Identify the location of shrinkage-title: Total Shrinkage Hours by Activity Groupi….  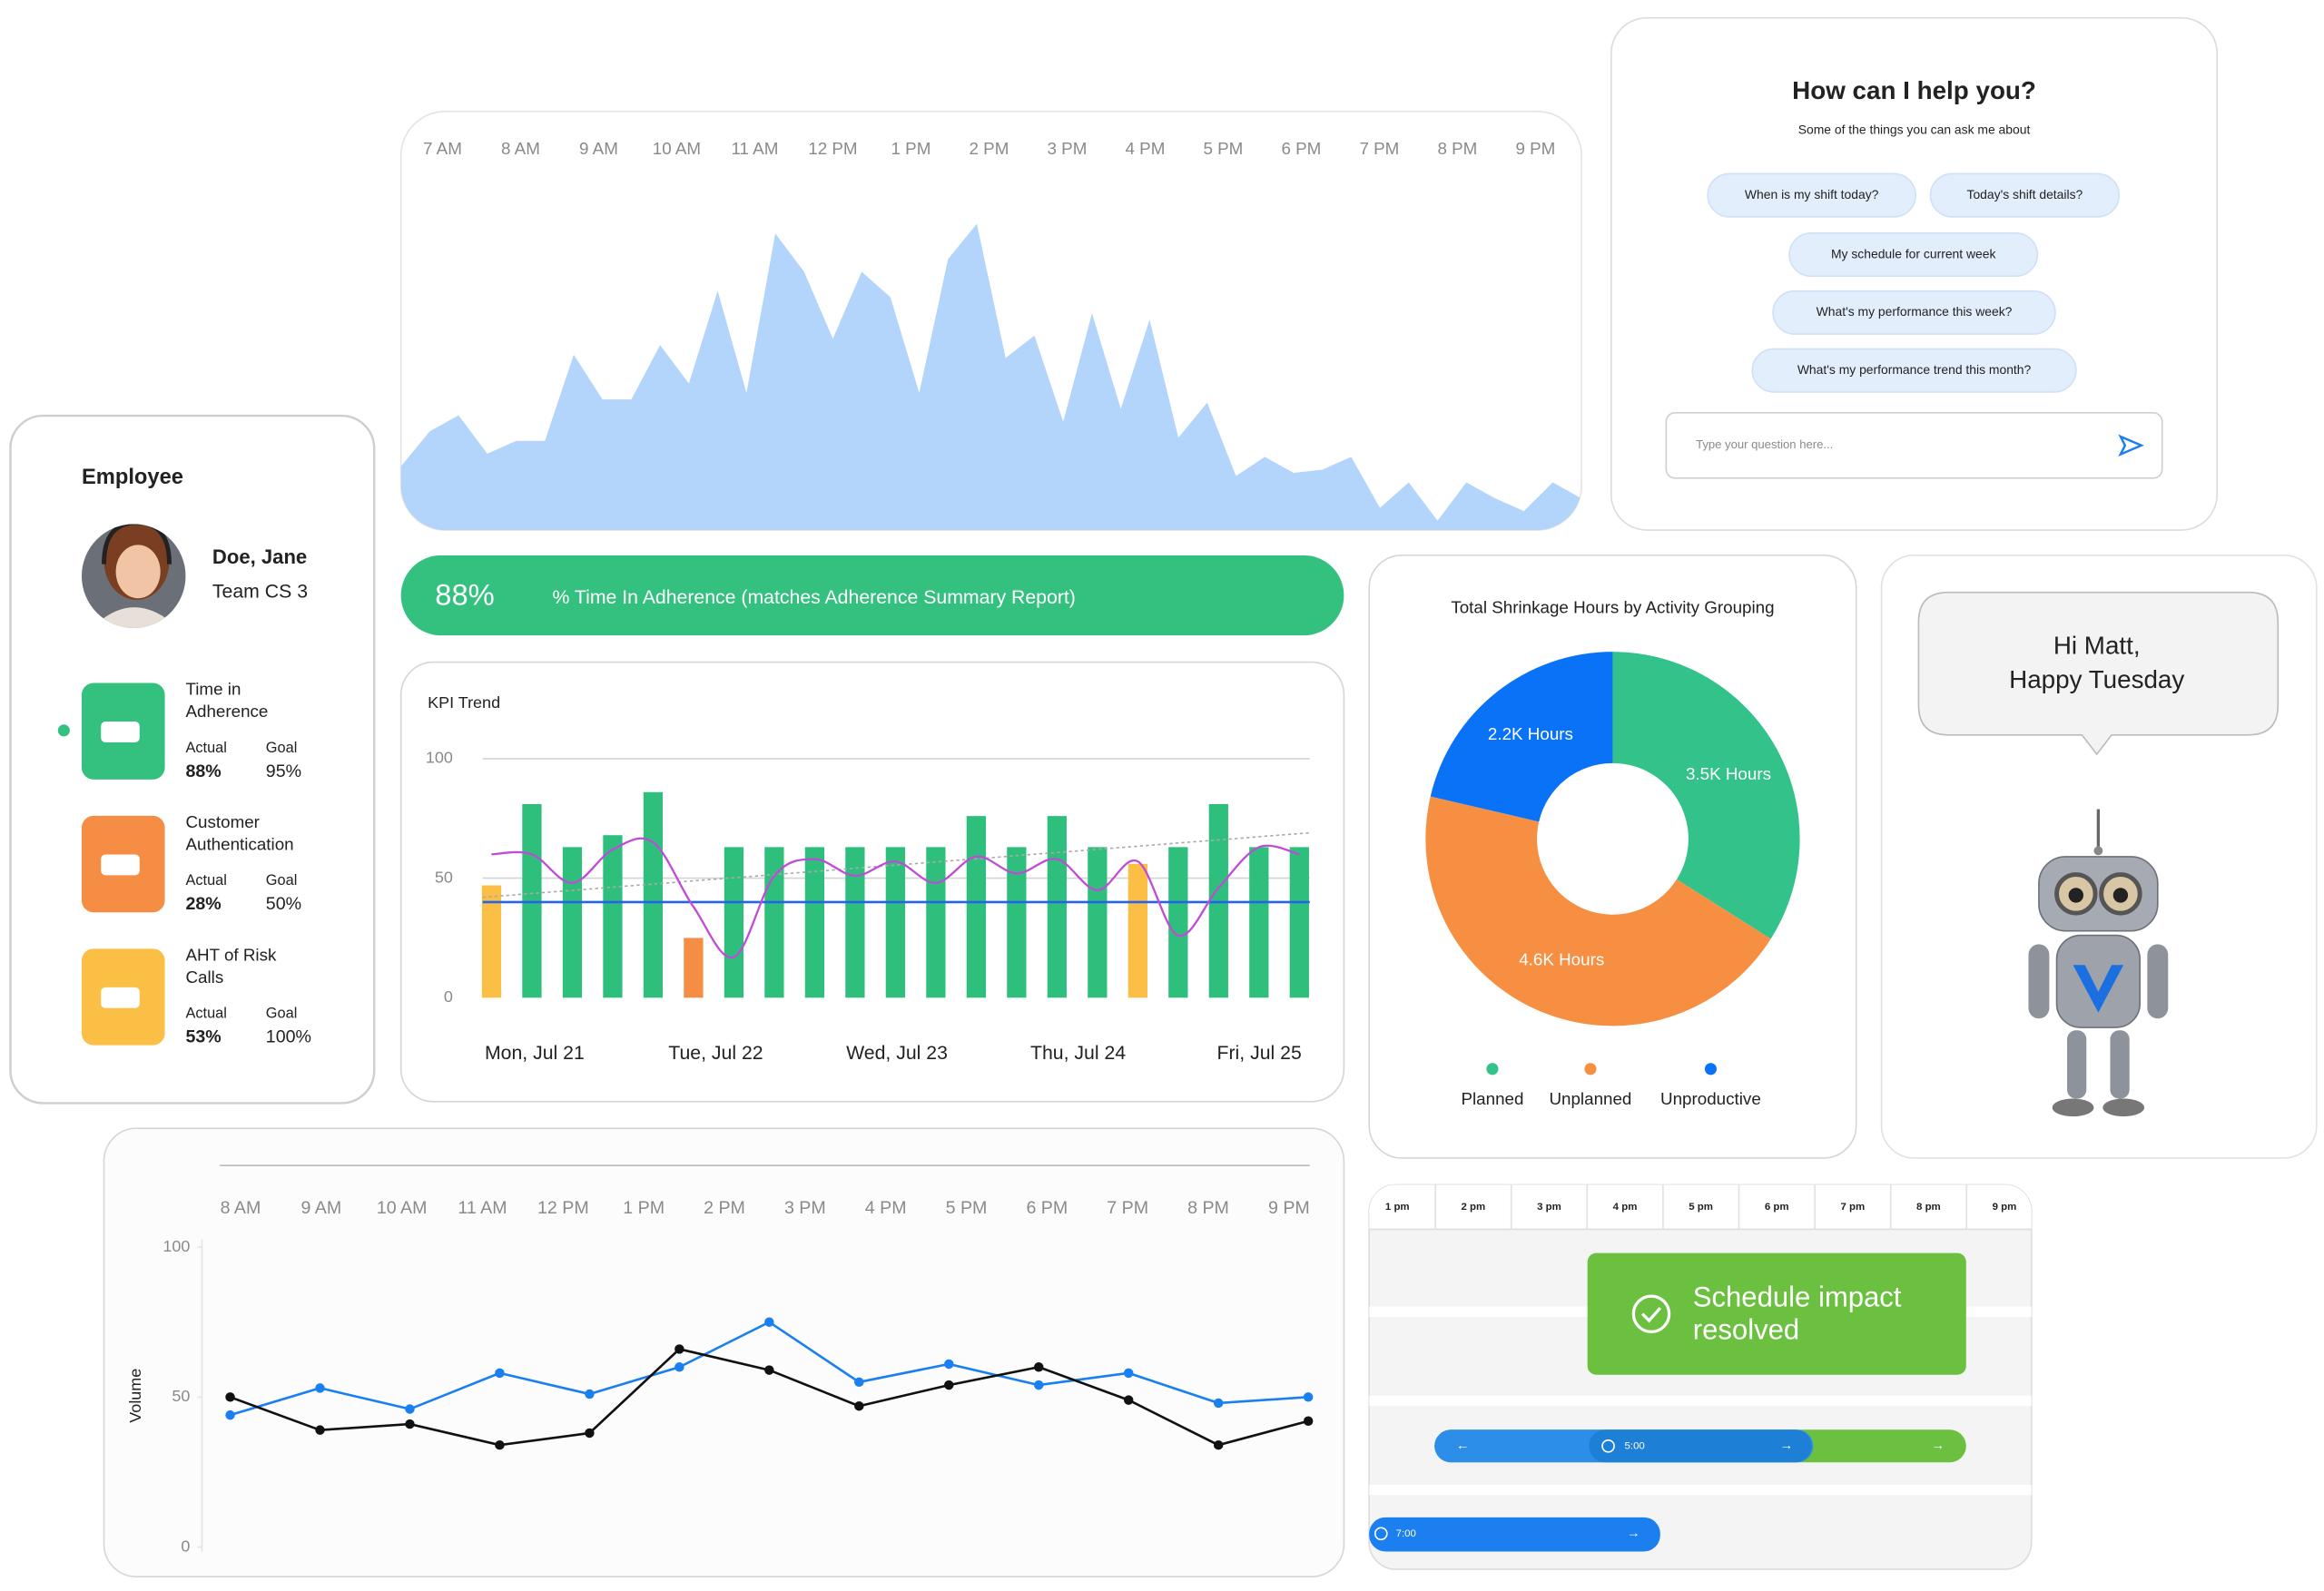
(1612, 607).